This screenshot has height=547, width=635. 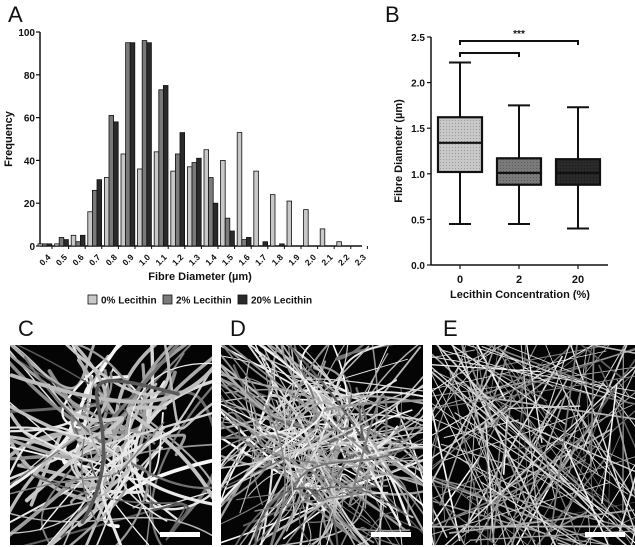 What do you see at coordinates (111, 445) in the screenshot?
I see `sem-image-c` at bounding box center [111, 445].